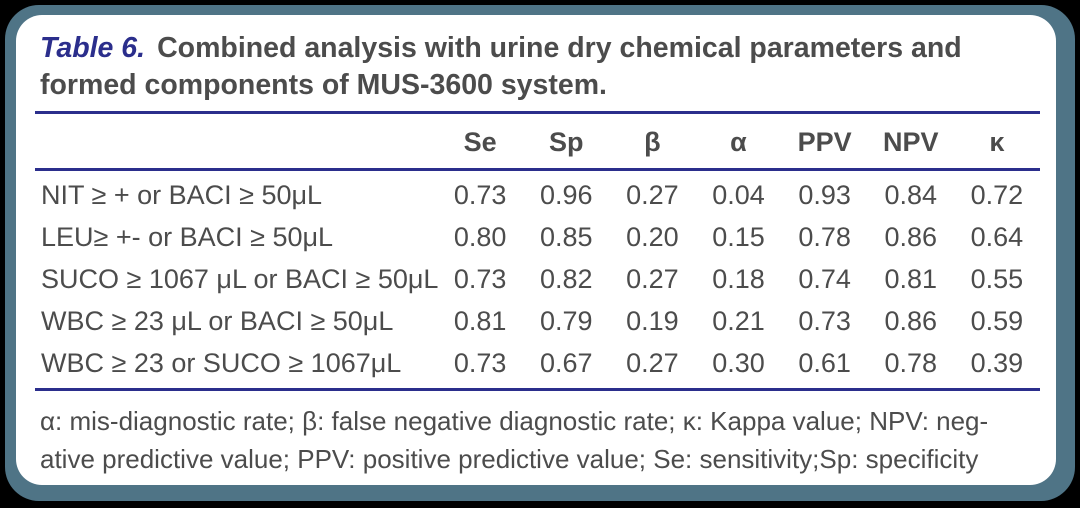  Describe the element at coordinates (652, 142) in the screenshot. I see `column-header: β` at that location.